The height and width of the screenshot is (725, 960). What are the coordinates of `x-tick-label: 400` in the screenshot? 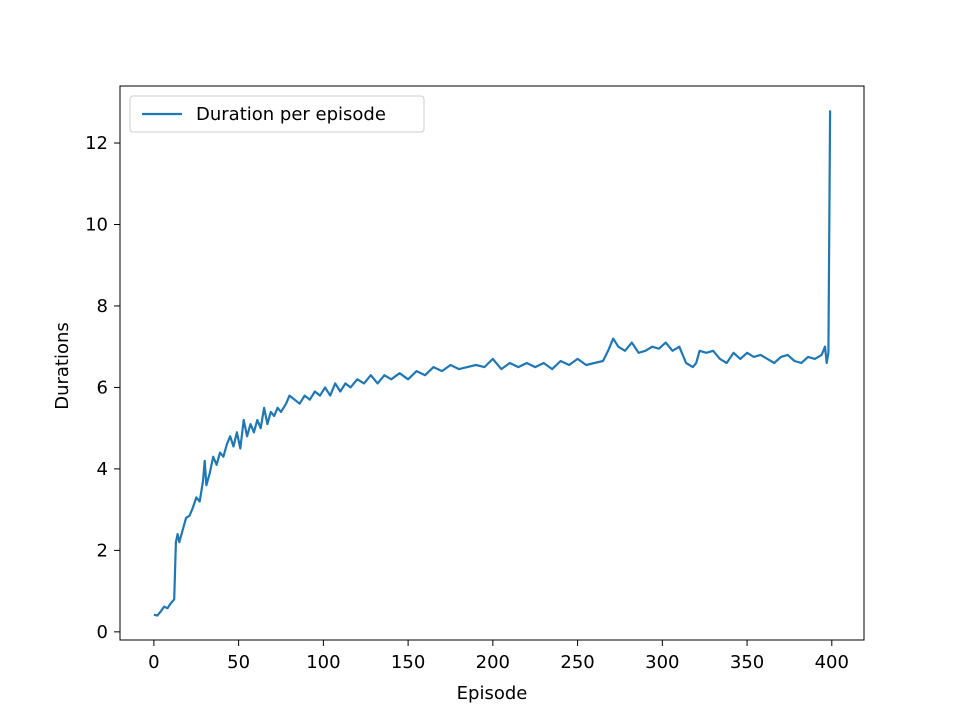 It's located at (832, 662).